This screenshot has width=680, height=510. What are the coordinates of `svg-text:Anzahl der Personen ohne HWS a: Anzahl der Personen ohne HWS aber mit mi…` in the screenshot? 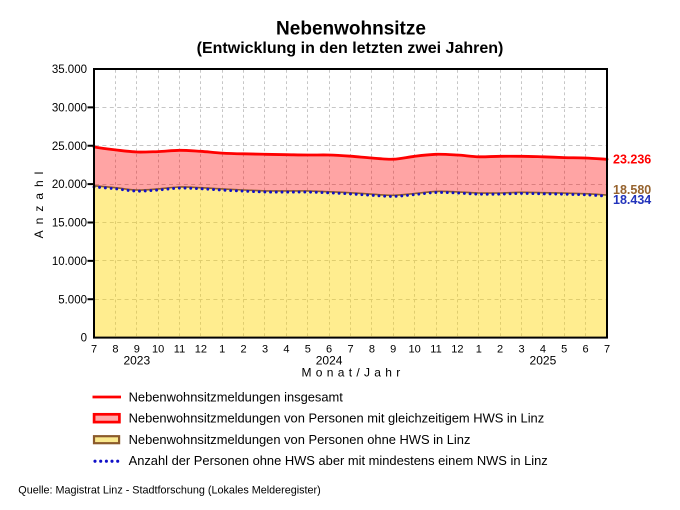 It's located at (338, 460).